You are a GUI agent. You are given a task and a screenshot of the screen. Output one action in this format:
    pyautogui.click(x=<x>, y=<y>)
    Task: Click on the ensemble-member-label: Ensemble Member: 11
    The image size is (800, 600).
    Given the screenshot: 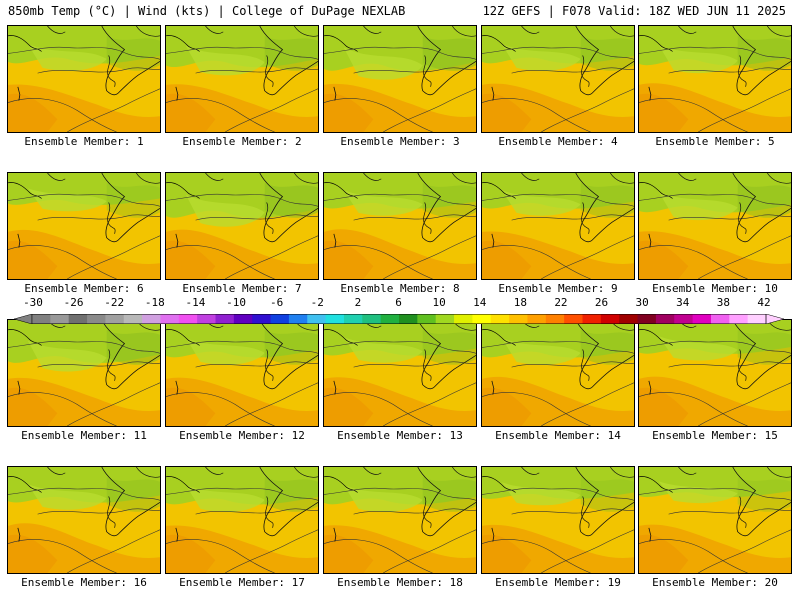 What is the action you would take?
    pyautogui.click(x=84, y=435)
    